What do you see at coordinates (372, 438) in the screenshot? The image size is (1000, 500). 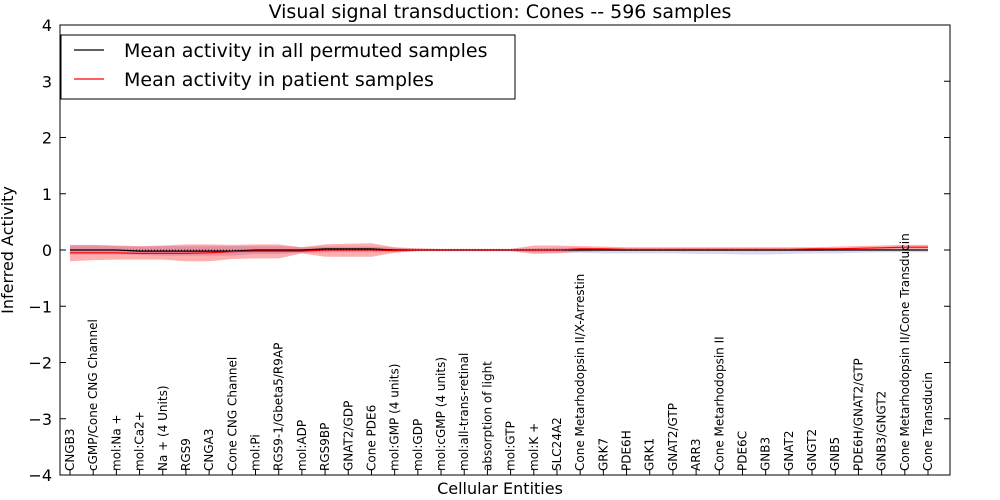 I see `x-tick-label: Cone PDE6` at bounding box center [372, 438].